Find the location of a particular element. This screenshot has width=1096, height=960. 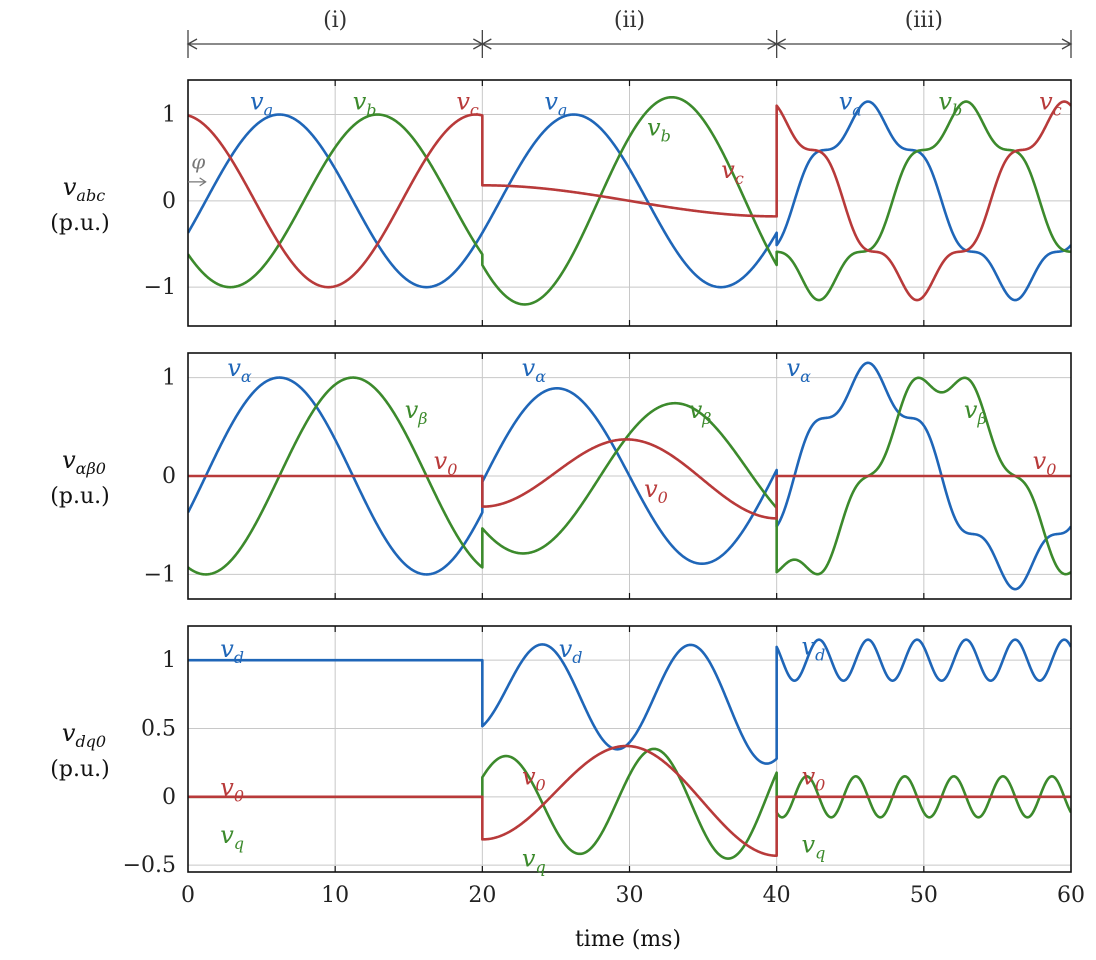

x-axis-ticks: 0 10 20 30 40 50 60 is located at coordinates (633, 895).